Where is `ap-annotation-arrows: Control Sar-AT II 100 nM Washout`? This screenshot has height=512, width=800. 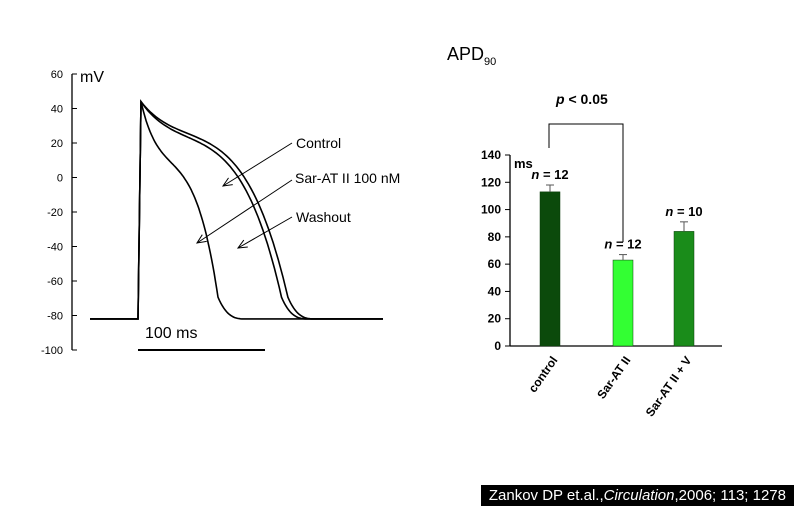 ap-annotation-arrows: Control Sar-AT II 100 nM Washout is located at coordinates (297, 192).